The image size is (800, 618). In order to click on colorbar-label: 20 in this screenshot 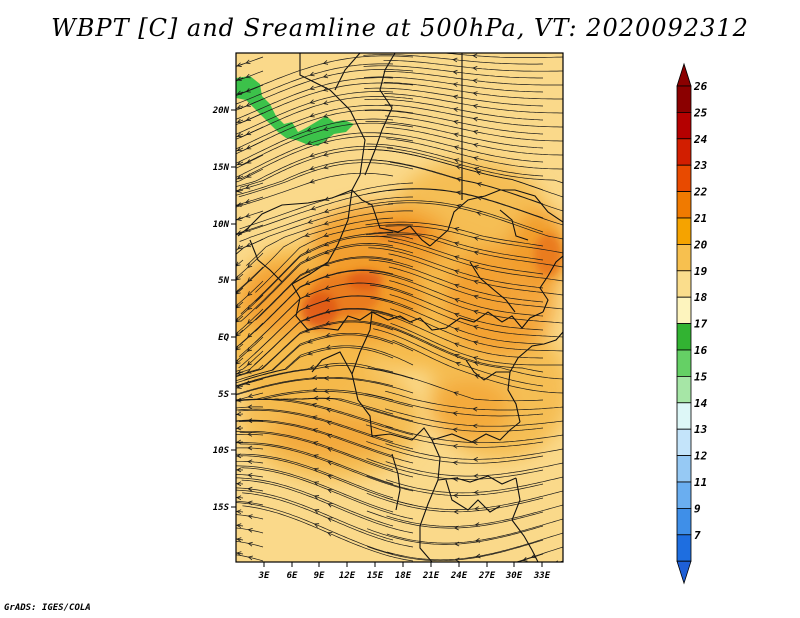, I will do `click(700, 244)`.